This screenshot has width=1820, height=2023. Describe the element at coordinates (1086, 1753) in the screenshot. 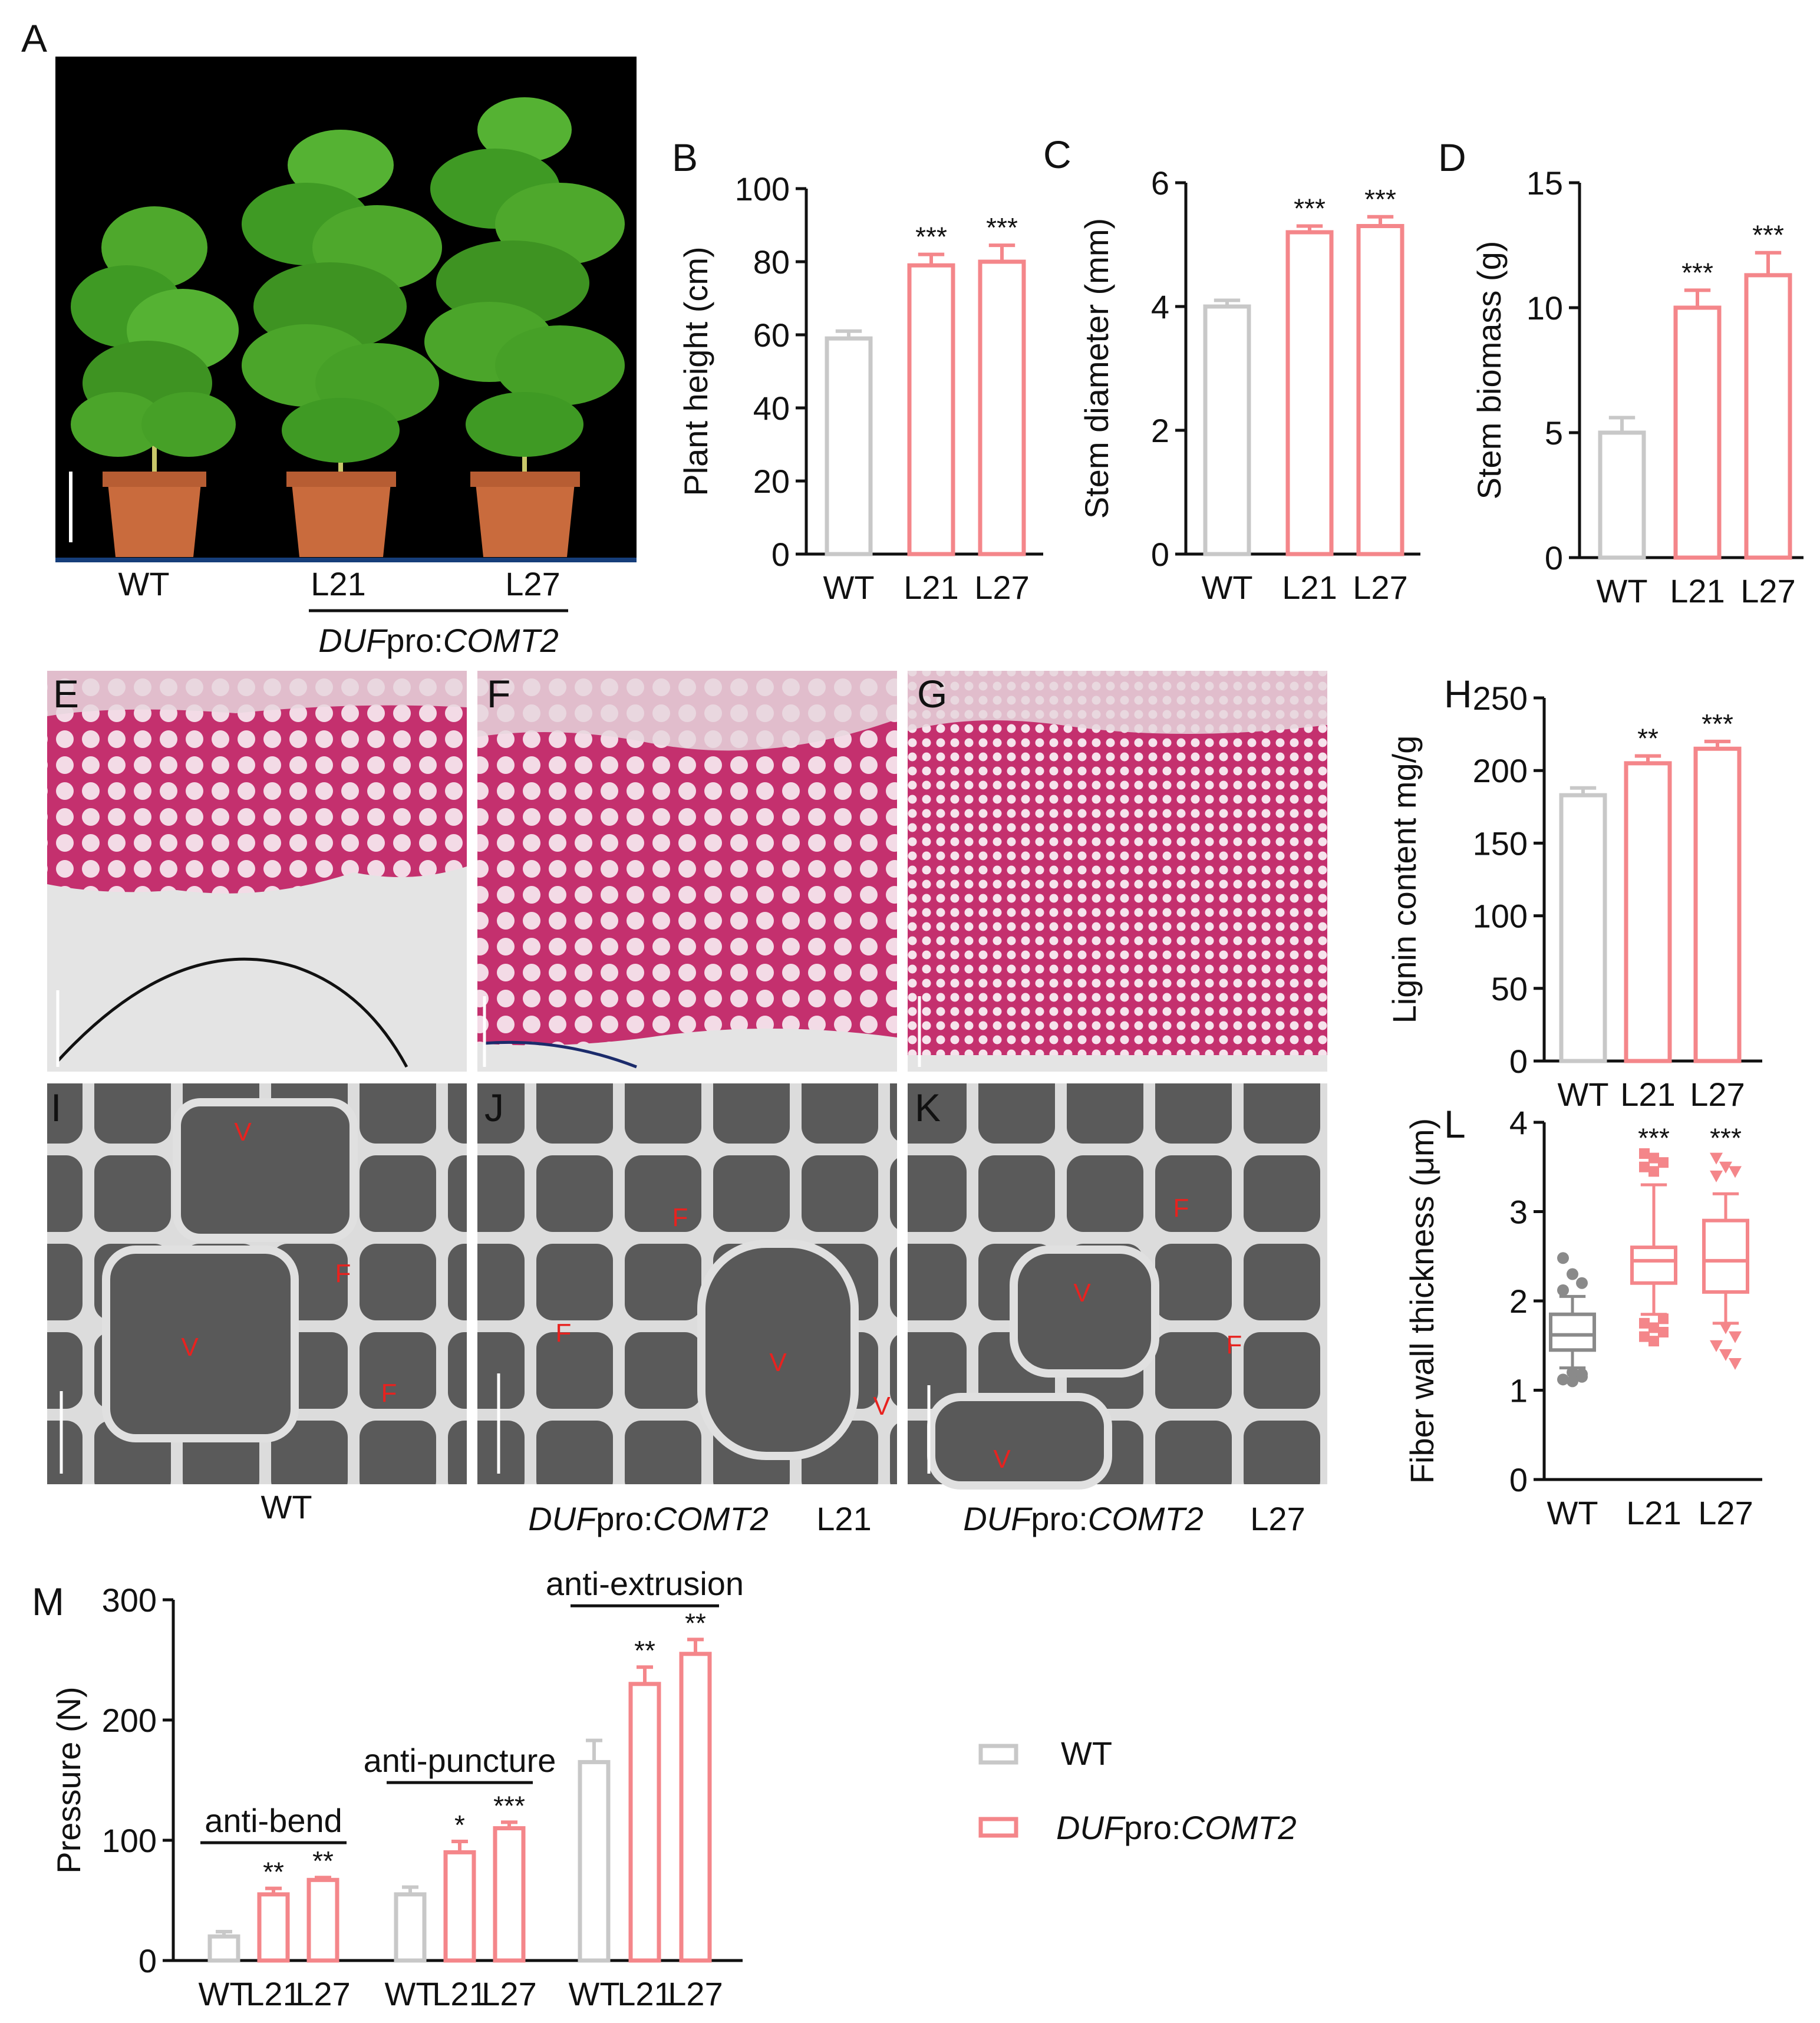

I see `legend-label-wt: WT` at that location.